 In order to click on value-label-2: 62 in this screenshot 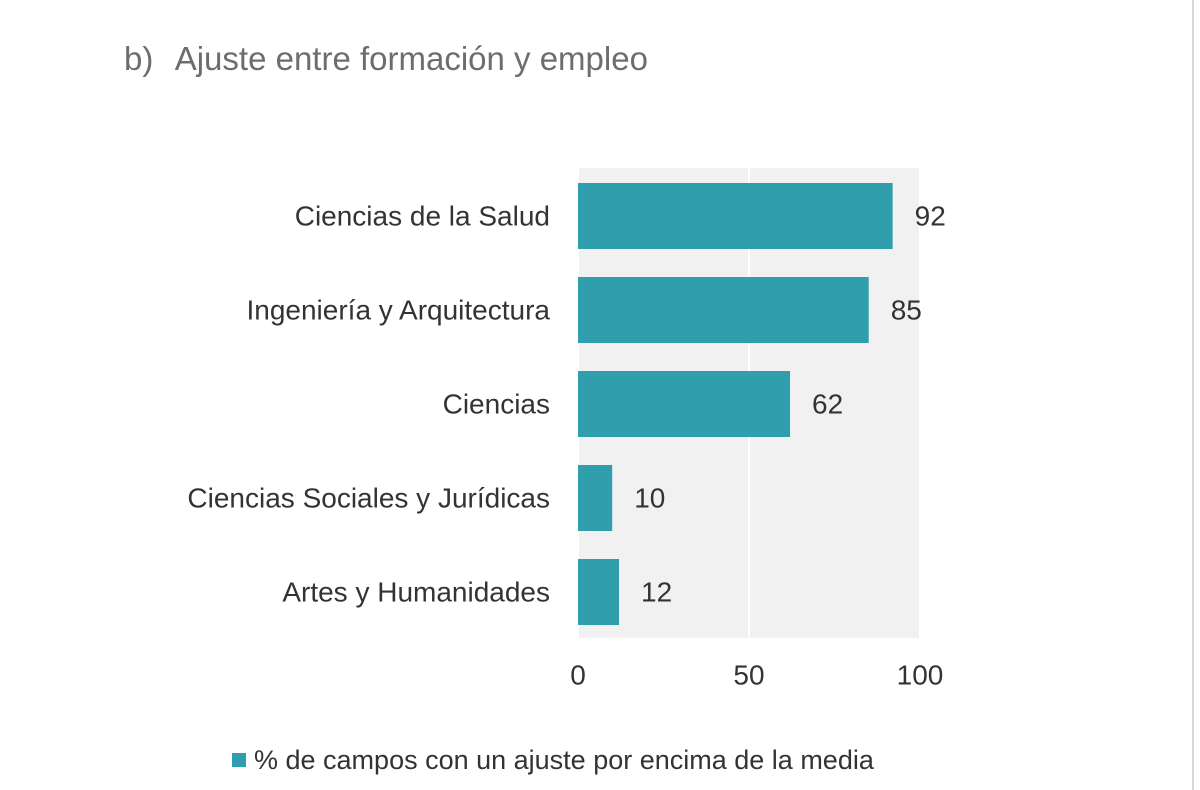, I will do `click(827, 404)`.